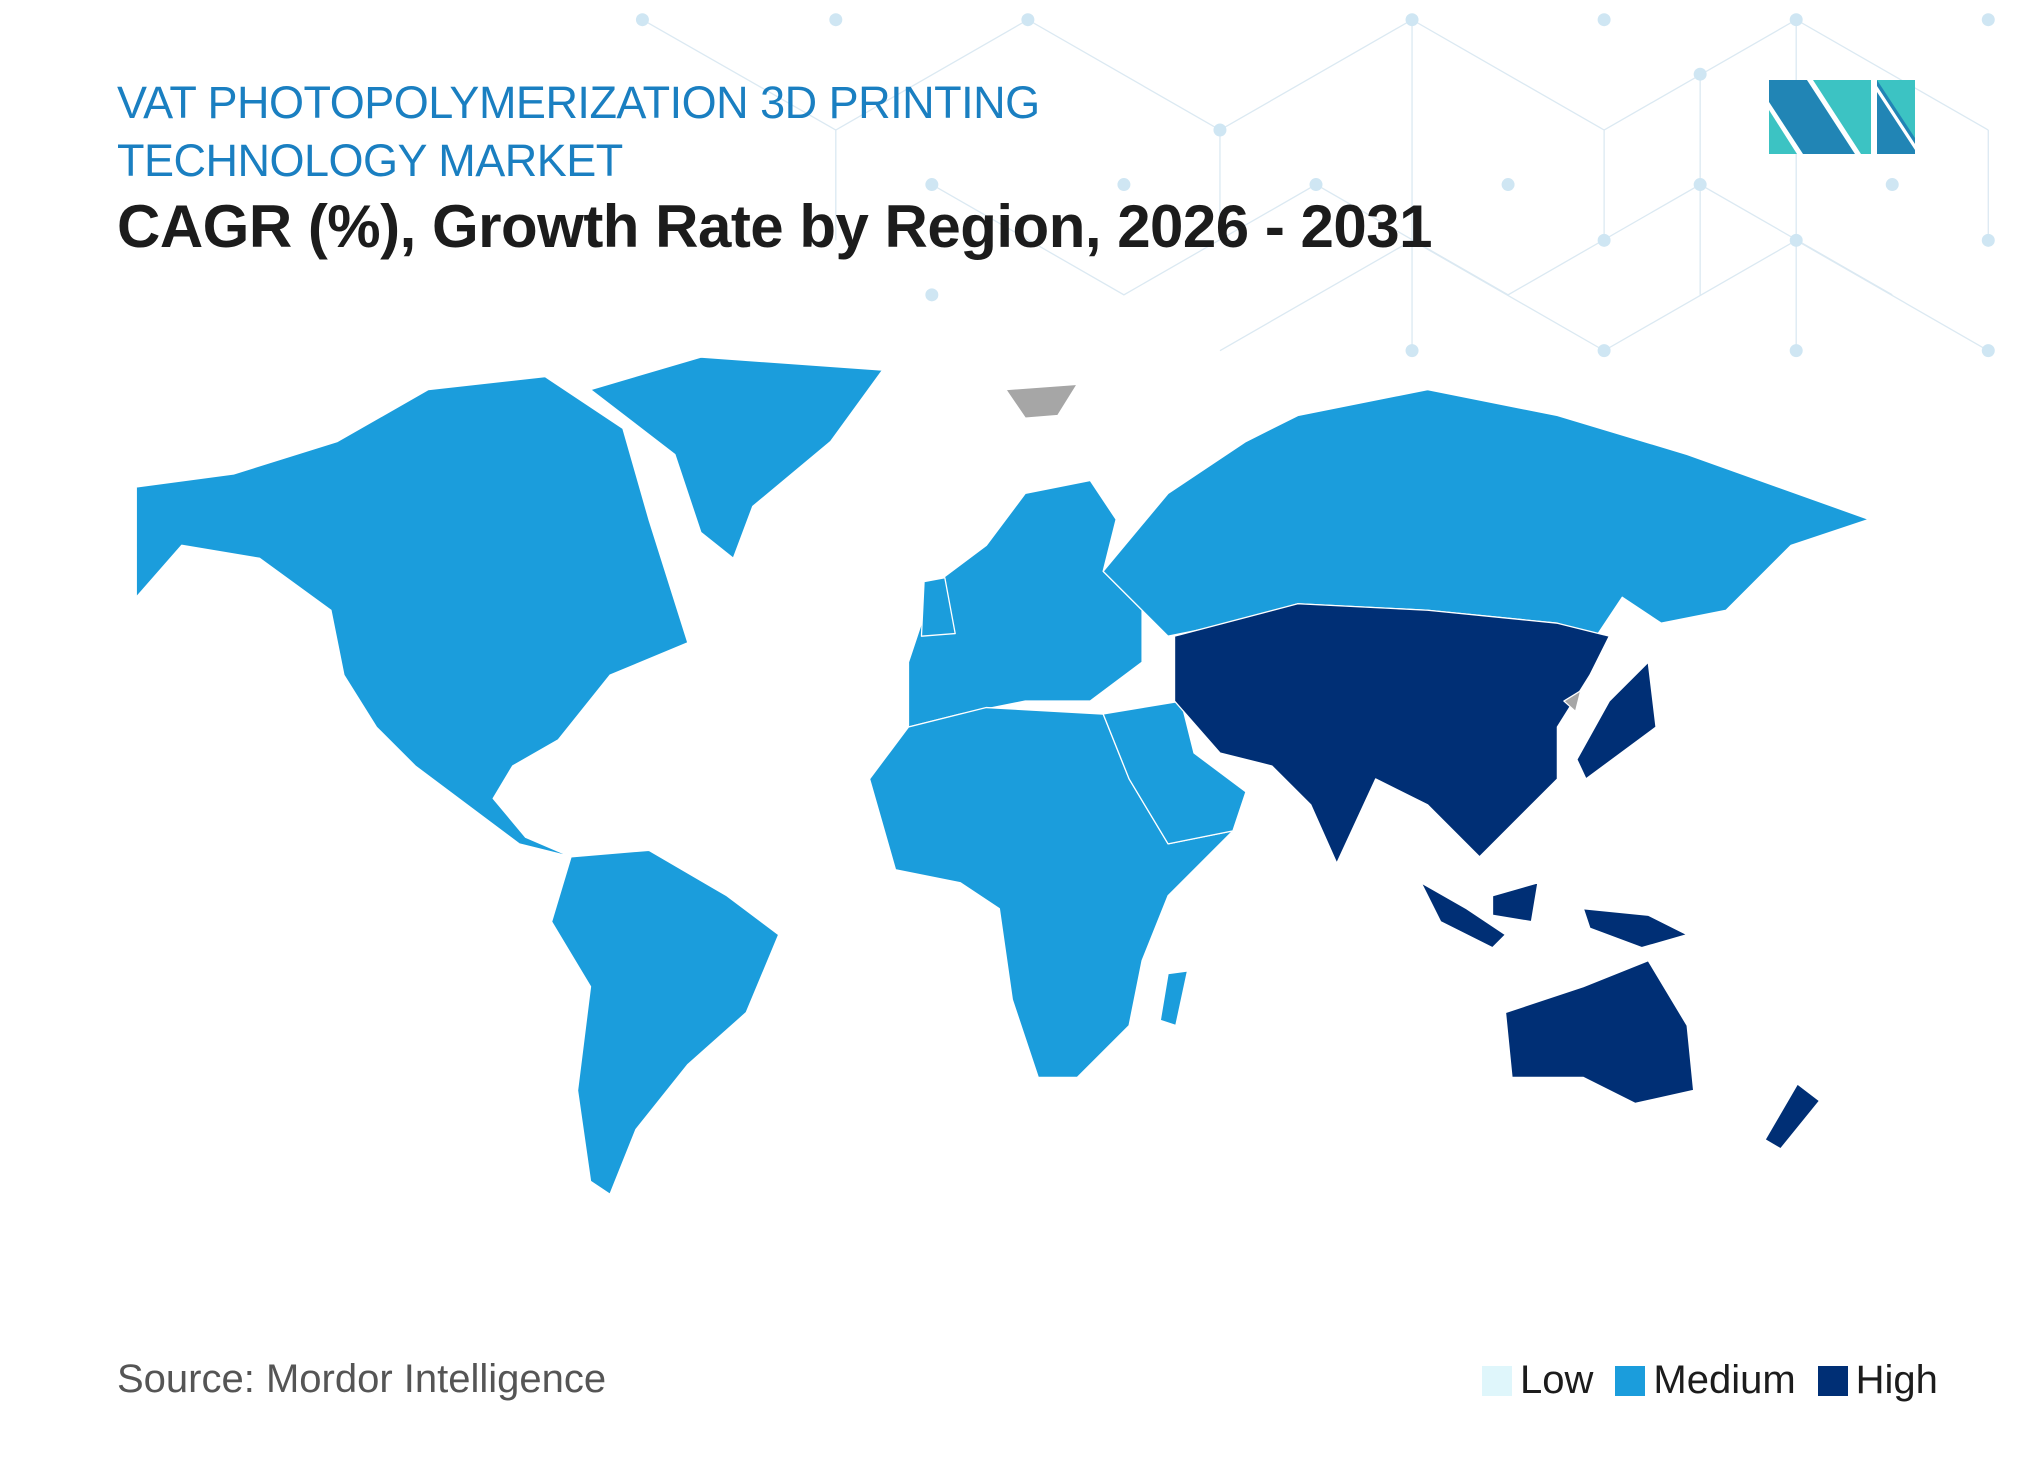 This screenshot has width=2035, height=1480. Describe the element at coordinates (1842, 117) in the screenshot. I see `mordor-intelligence-logo` at that location.